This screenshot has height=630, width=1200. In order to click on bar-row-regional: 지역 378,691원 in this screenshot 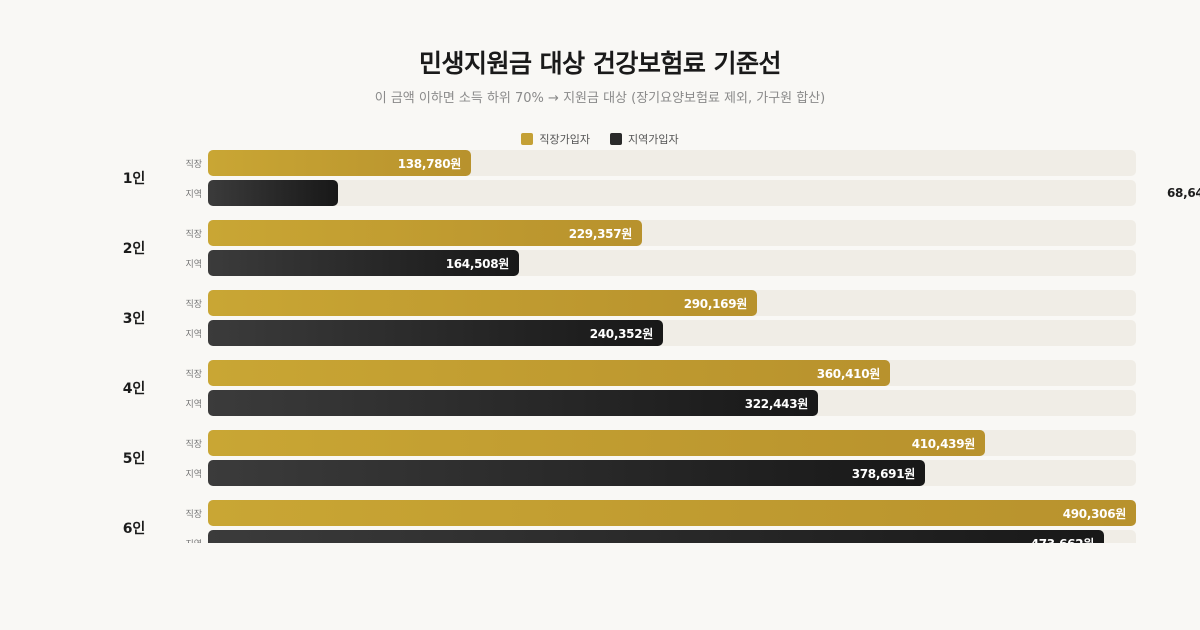, I will do `click(600, 473)`.